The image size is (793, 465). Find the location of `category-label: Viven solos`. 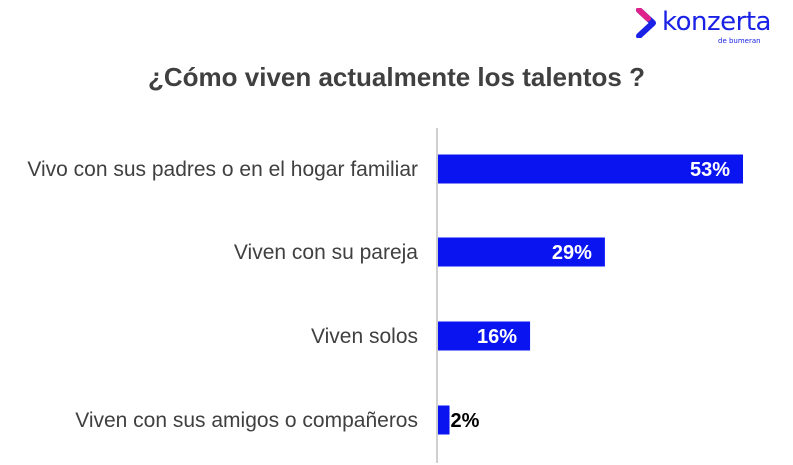

category-label: Viven solos is located at coordinates (364, 336).